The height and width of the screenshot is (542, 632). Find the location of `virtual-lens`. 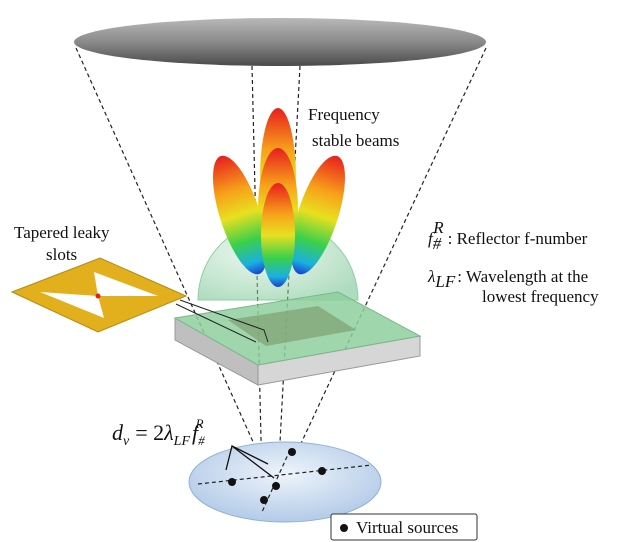

virtual-lens is located at coordinates (285, 482).